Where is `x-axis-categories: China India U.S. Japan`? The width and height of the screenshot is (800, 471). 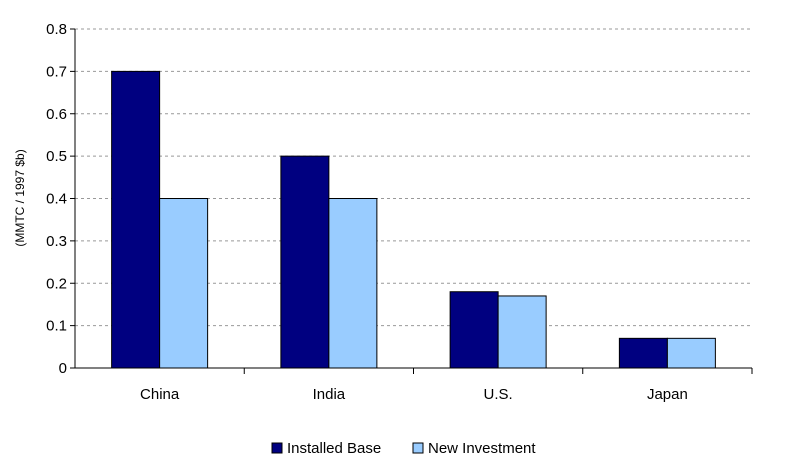 x-axis-categories: China India U.S. Japan is located at coordinates (414, 394).